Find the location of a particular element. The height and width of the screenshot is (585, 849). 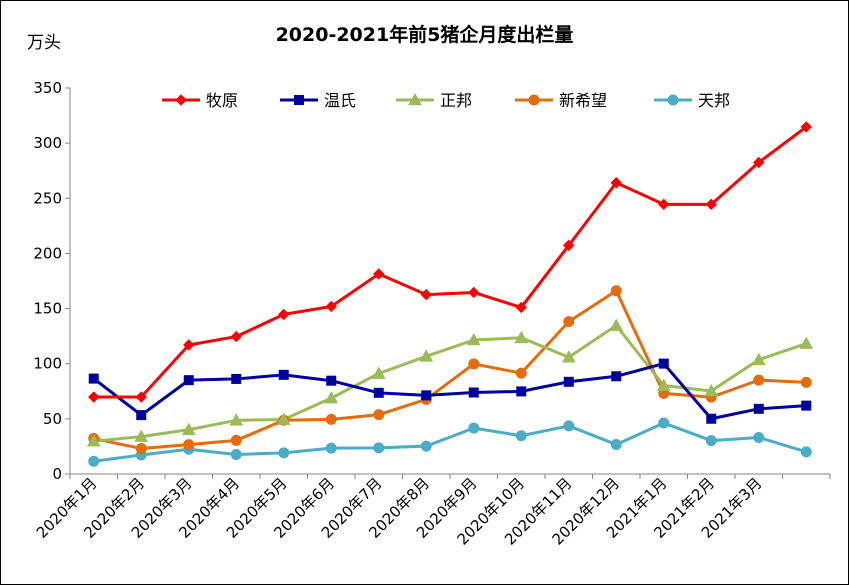

y-tick-label: 350 is located at coordinates (47, 88).